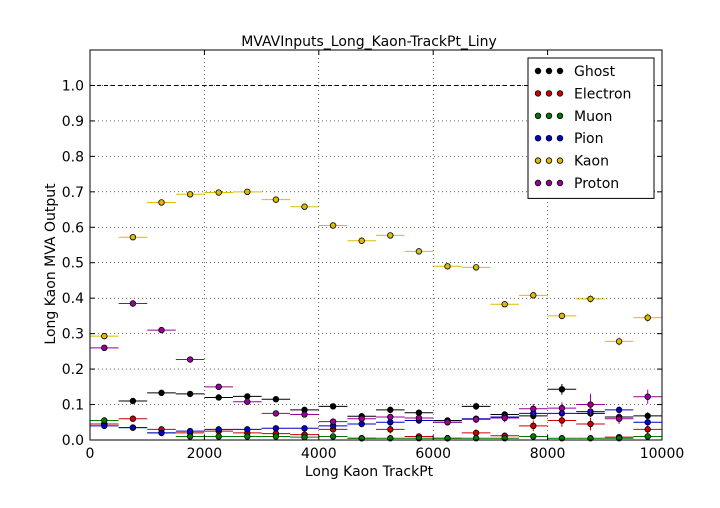  What do you see at coordinates (73, 335) in the screenshot?
I see `y-tick-label: 0.3` at bounding box center [73, 335].